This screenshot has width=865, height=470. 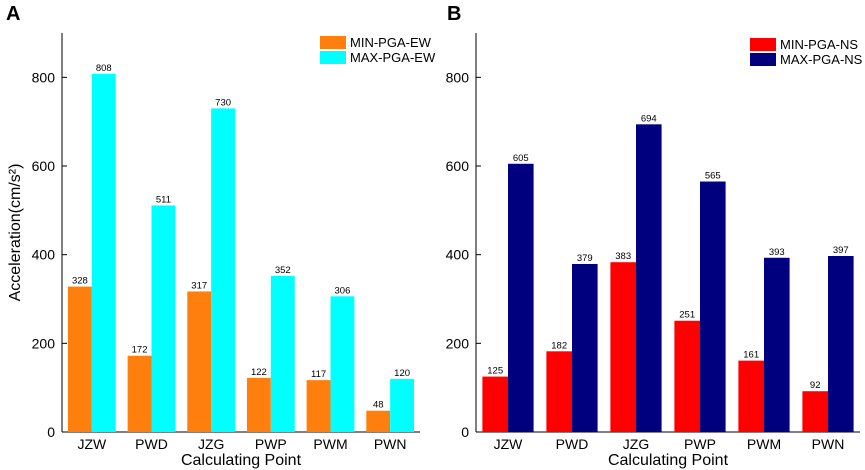 What do you see at coordinates (343, 290) in the screenshot?
I see `data-label: 306` at bounding box center [343, 290].